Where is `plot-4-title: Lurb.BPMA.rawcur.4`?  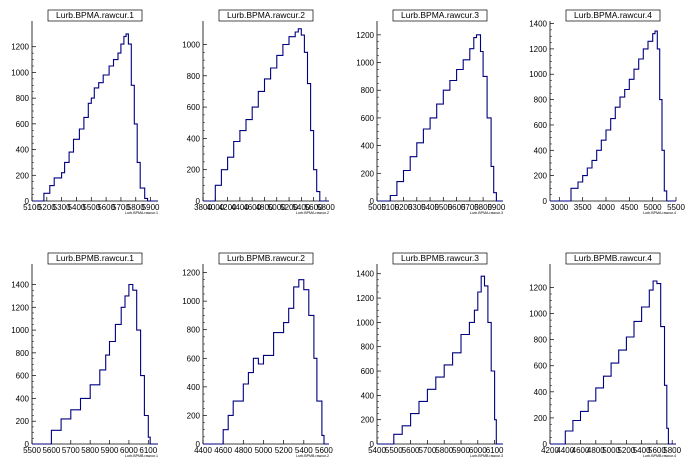 plot-4-title: Lurb.BPMA.rawcur.4 is located at coordinates (613, 15).